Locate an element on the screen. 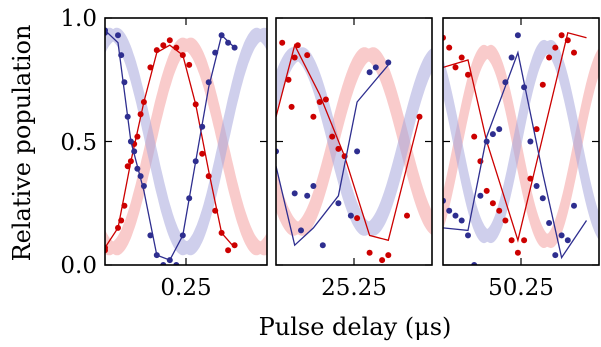  y-tick-label: 1.0 is located at coordinates (78, 19).